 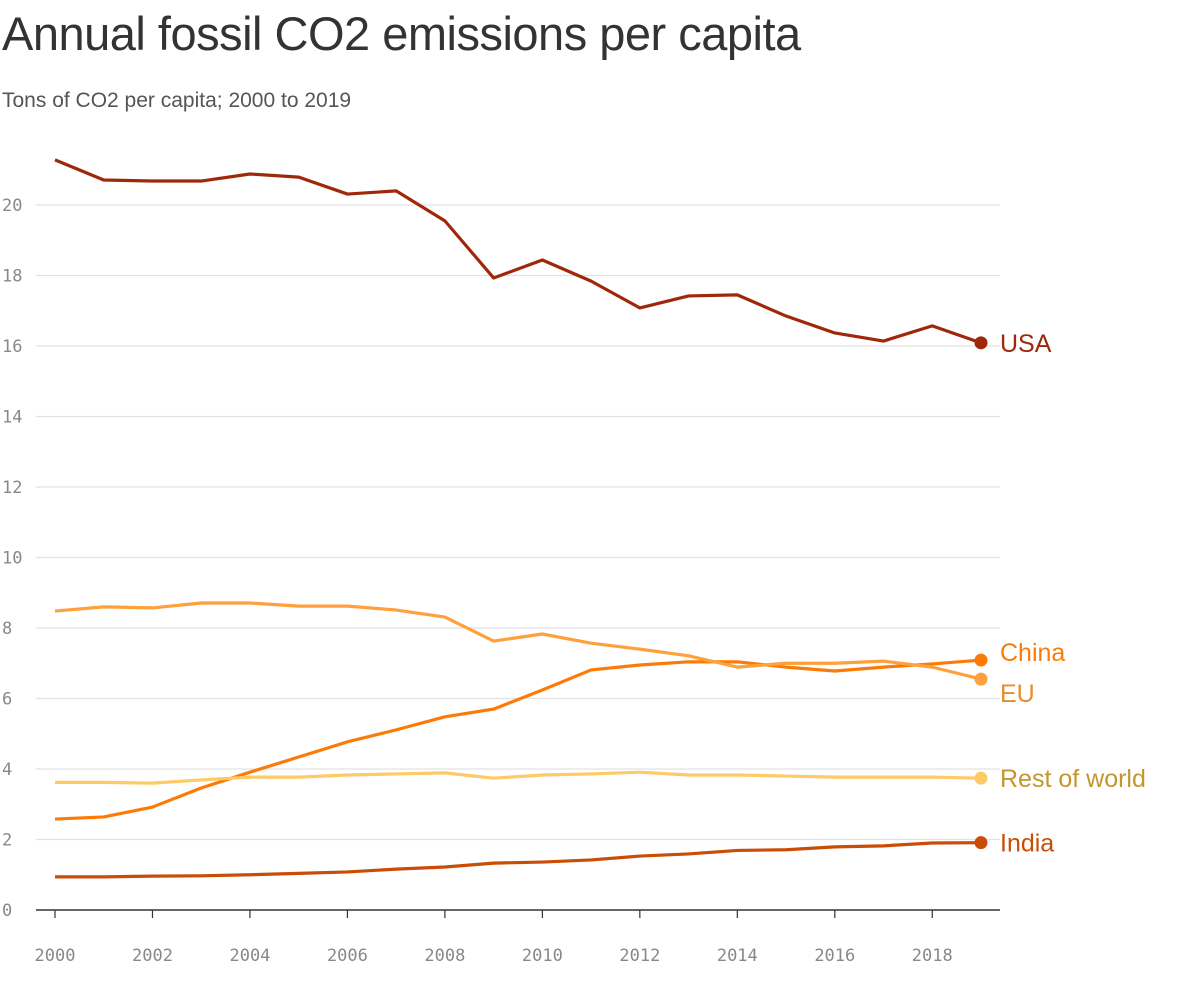 What do you see at coordinates (401, 33) in the screenshot?
I see `chart-title: Annual fossil CO2 emissions per capita` at bounding box center [401, 33].